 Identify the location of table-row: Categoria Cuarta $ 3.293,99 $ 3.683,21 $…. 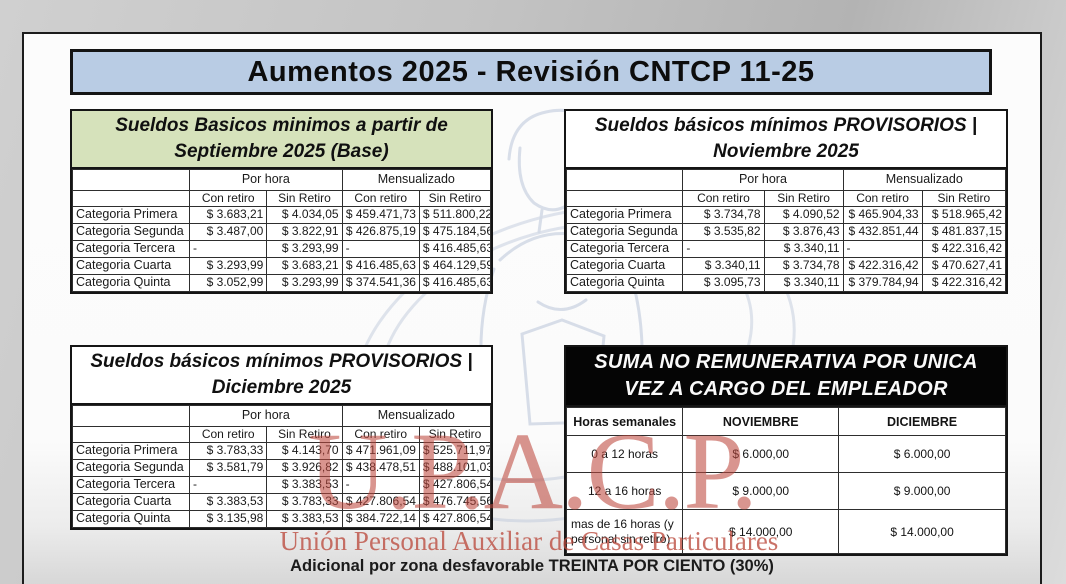
(281, 266).